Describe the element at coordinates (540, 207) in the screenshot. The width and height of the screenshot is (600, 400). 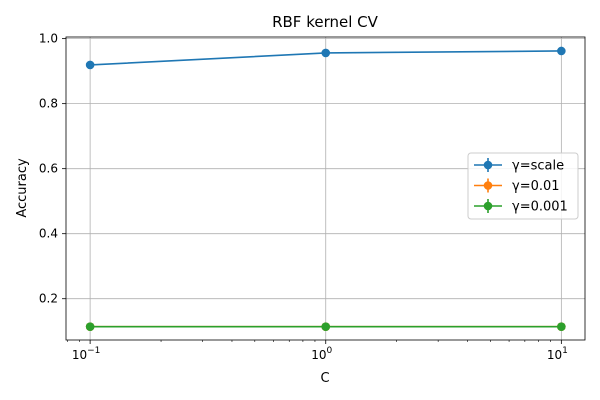
I see `legend-label: γ=0.001` at that location.